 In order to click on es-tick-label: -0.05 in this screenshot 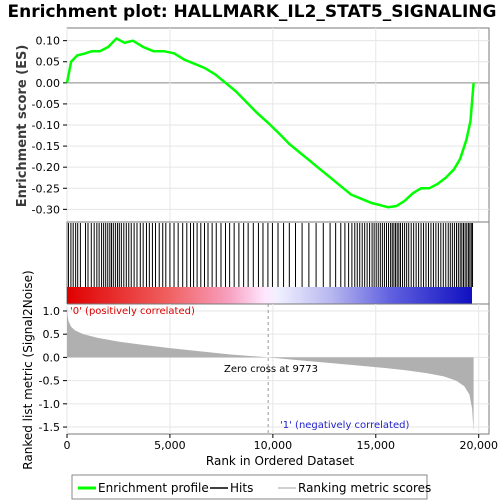, I will do `click(46, 104)`.